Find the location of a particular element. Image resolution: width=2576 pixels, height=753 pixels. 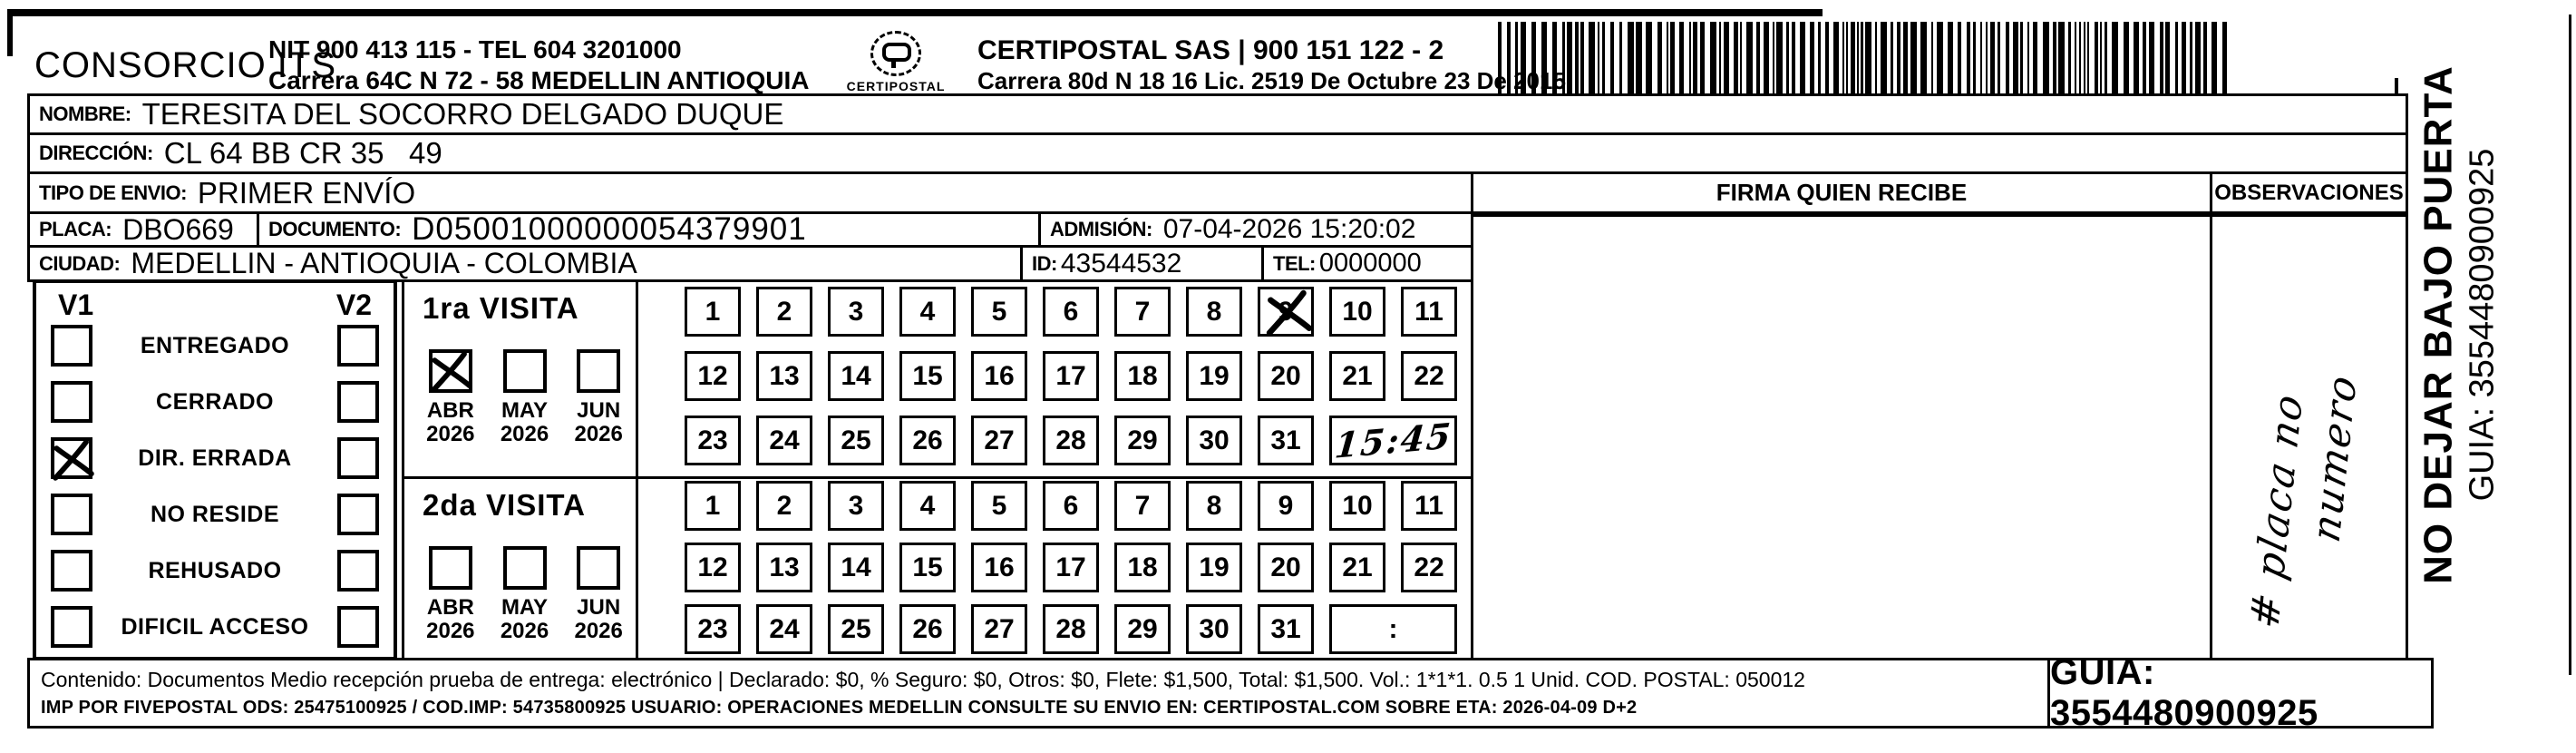

field-value: 43544532 is located at coordinates (1121, 263).